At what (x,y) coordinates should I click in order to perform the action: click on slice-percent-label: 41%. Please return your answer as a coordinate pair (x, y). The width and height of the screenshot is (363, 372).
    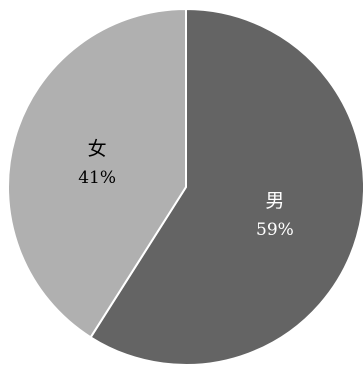
    Looking at the image, I should click on (97, 178).